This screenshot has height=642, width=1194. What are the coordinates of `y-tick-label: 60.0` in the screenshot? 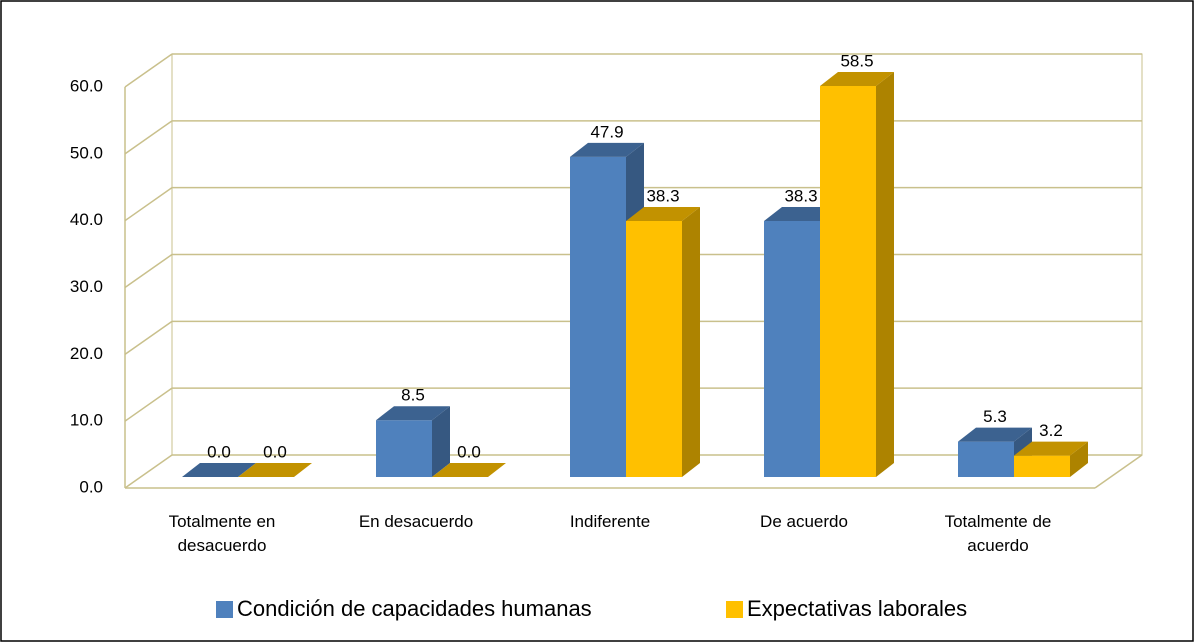 It's located at (86, 85).